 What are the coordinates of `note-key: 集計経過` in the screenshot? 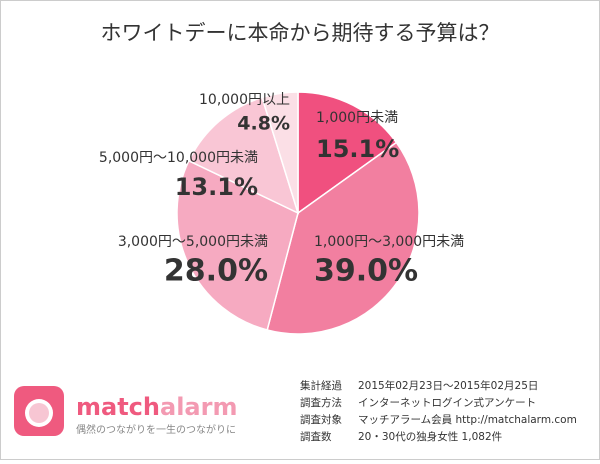 It's located at (321, 385).